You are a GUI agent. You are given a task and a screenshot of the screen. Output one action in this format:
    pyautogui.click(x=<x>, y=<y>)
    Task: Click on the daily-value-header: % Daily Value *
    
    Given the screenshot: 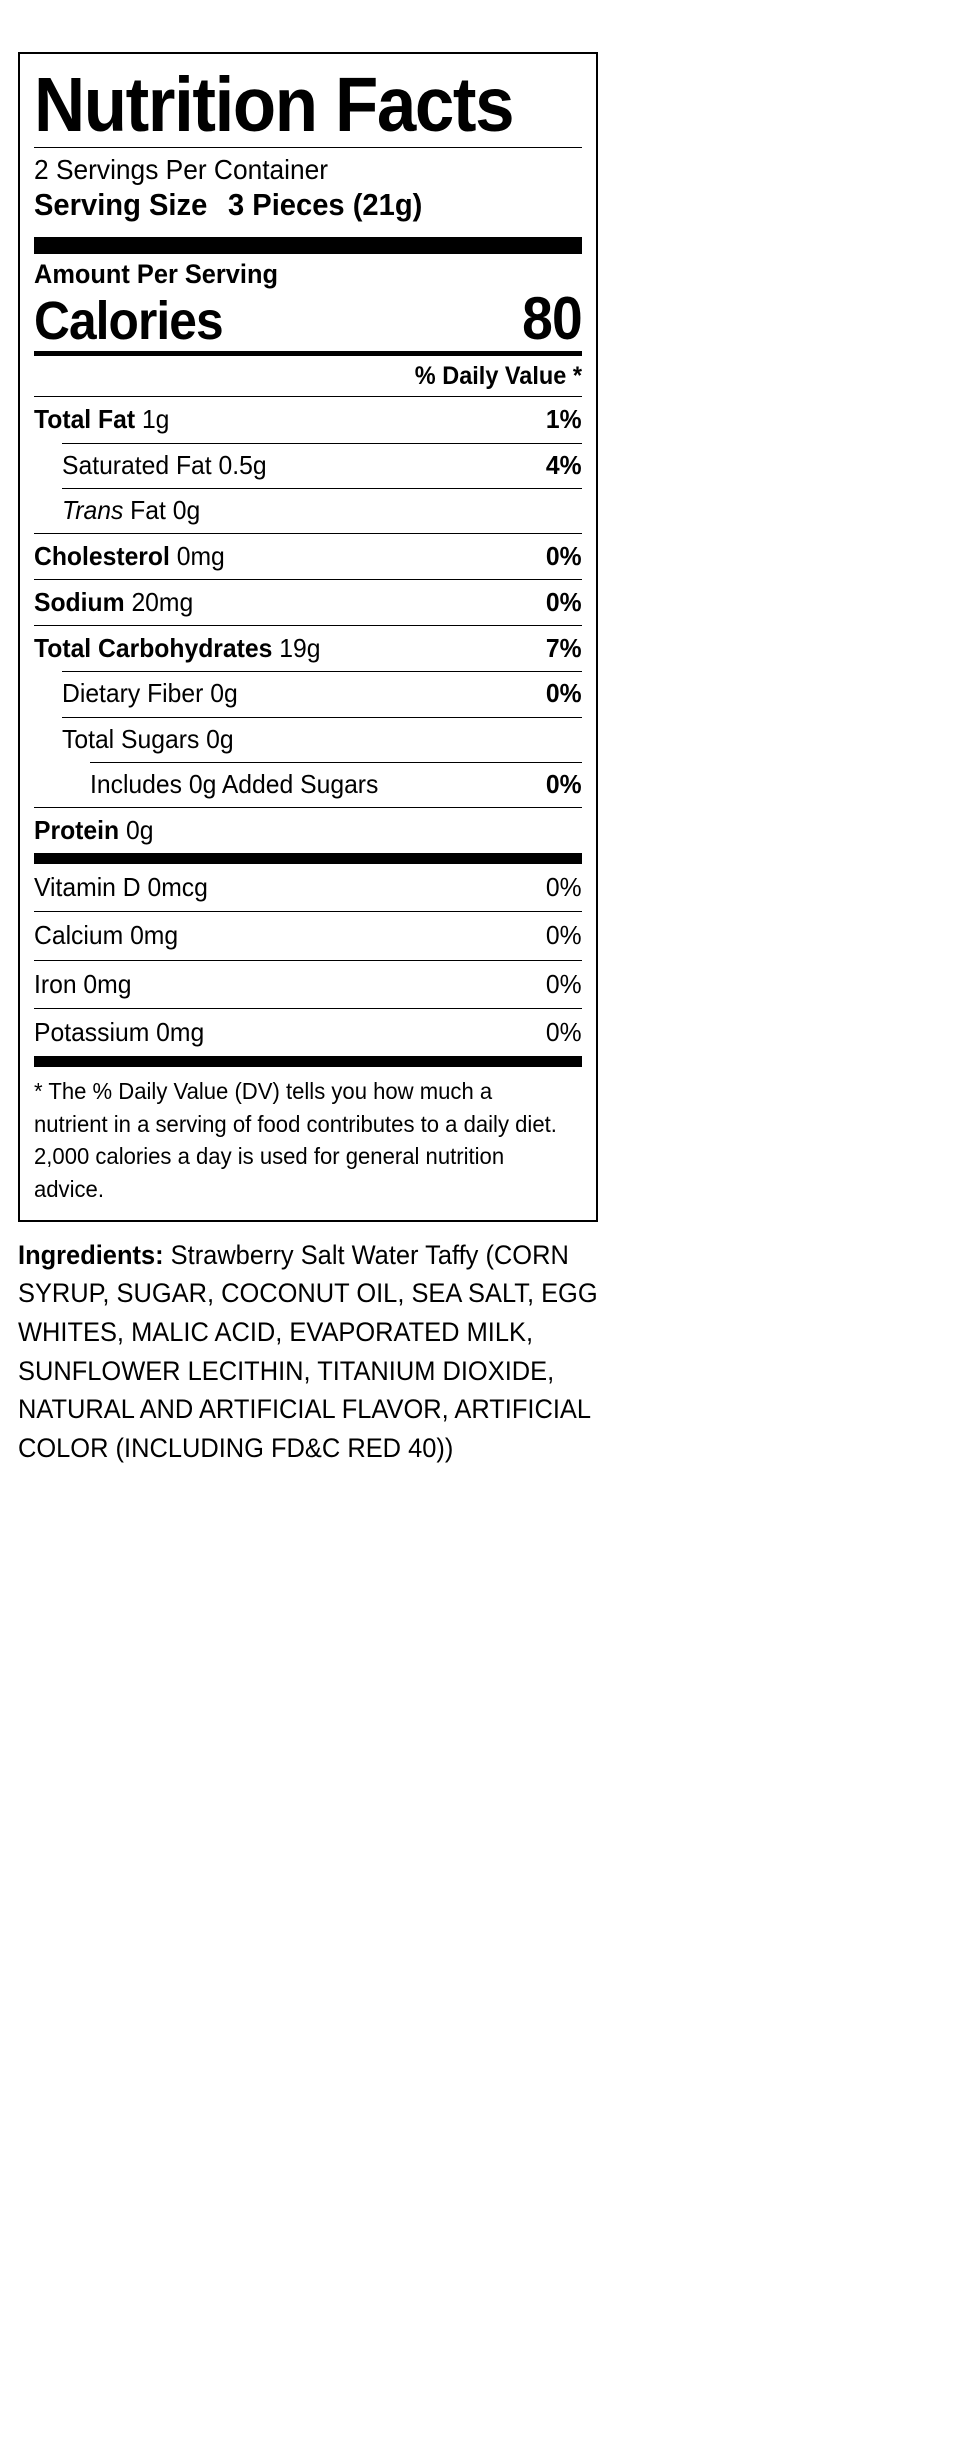 What is the action you would take?
    pyautogui.click(x=498, y=376)
    